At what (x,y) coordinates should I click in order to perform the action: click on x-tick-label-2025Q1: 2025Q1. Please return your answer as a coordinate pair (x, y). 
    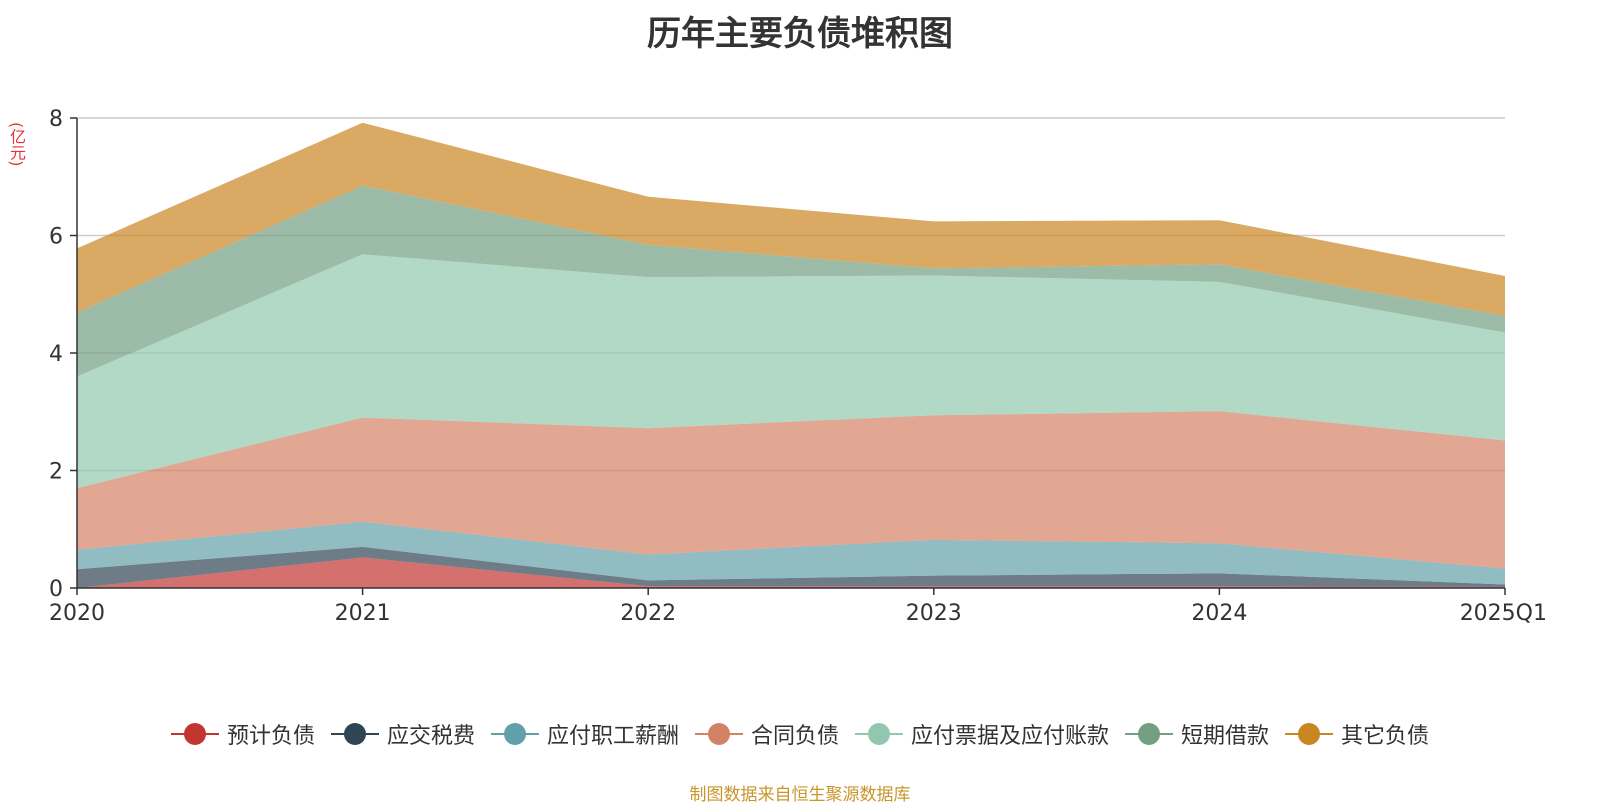
    Looking at the image, I should click on (1503, 613).